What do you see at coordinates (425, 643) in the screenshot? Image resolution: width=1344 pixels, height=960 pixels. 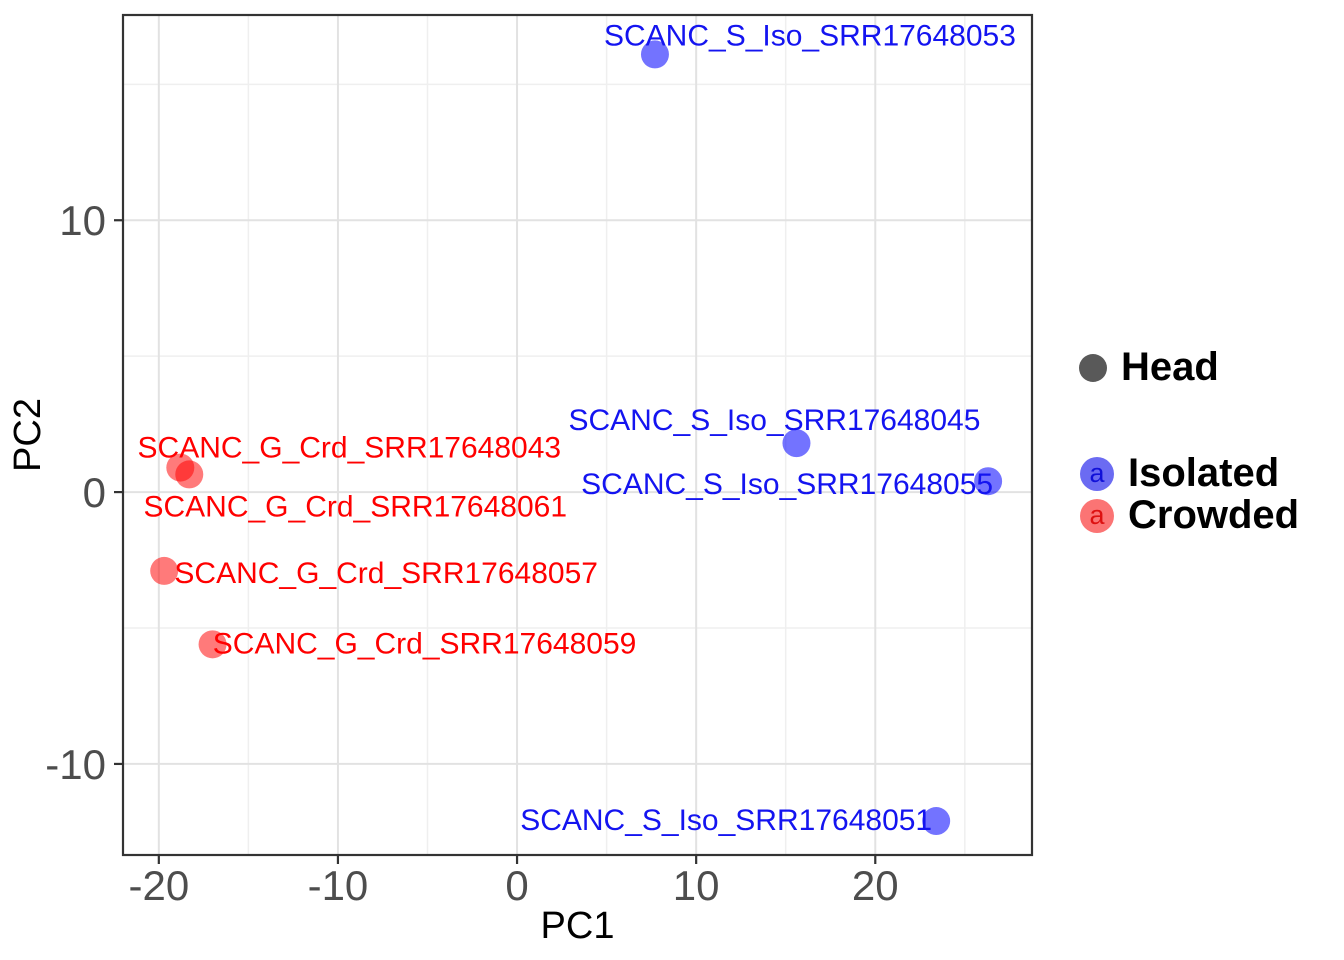 I see `data-point-label: SCANC_G_Crd_SRR17648059` at bounding box center [425, 643].